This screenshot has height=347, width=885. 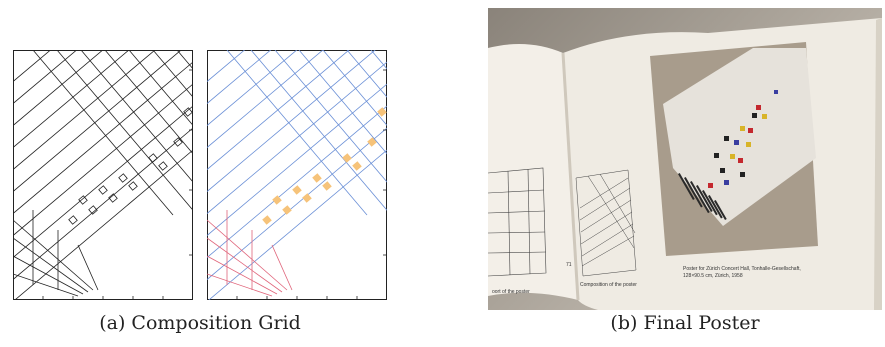 I want to click on caption-b-label: (b), so click(x=624, y=323).